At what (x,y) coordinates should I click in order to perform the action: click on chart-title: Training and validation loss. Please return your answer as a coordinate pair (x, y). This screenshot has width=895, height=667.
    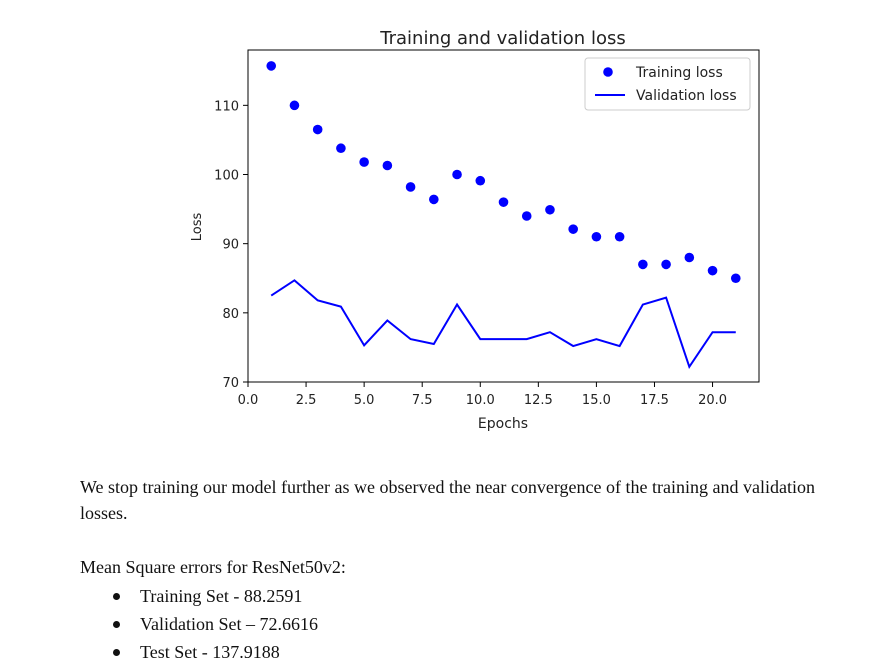
    Looking at the image, I should click on (502, 38).